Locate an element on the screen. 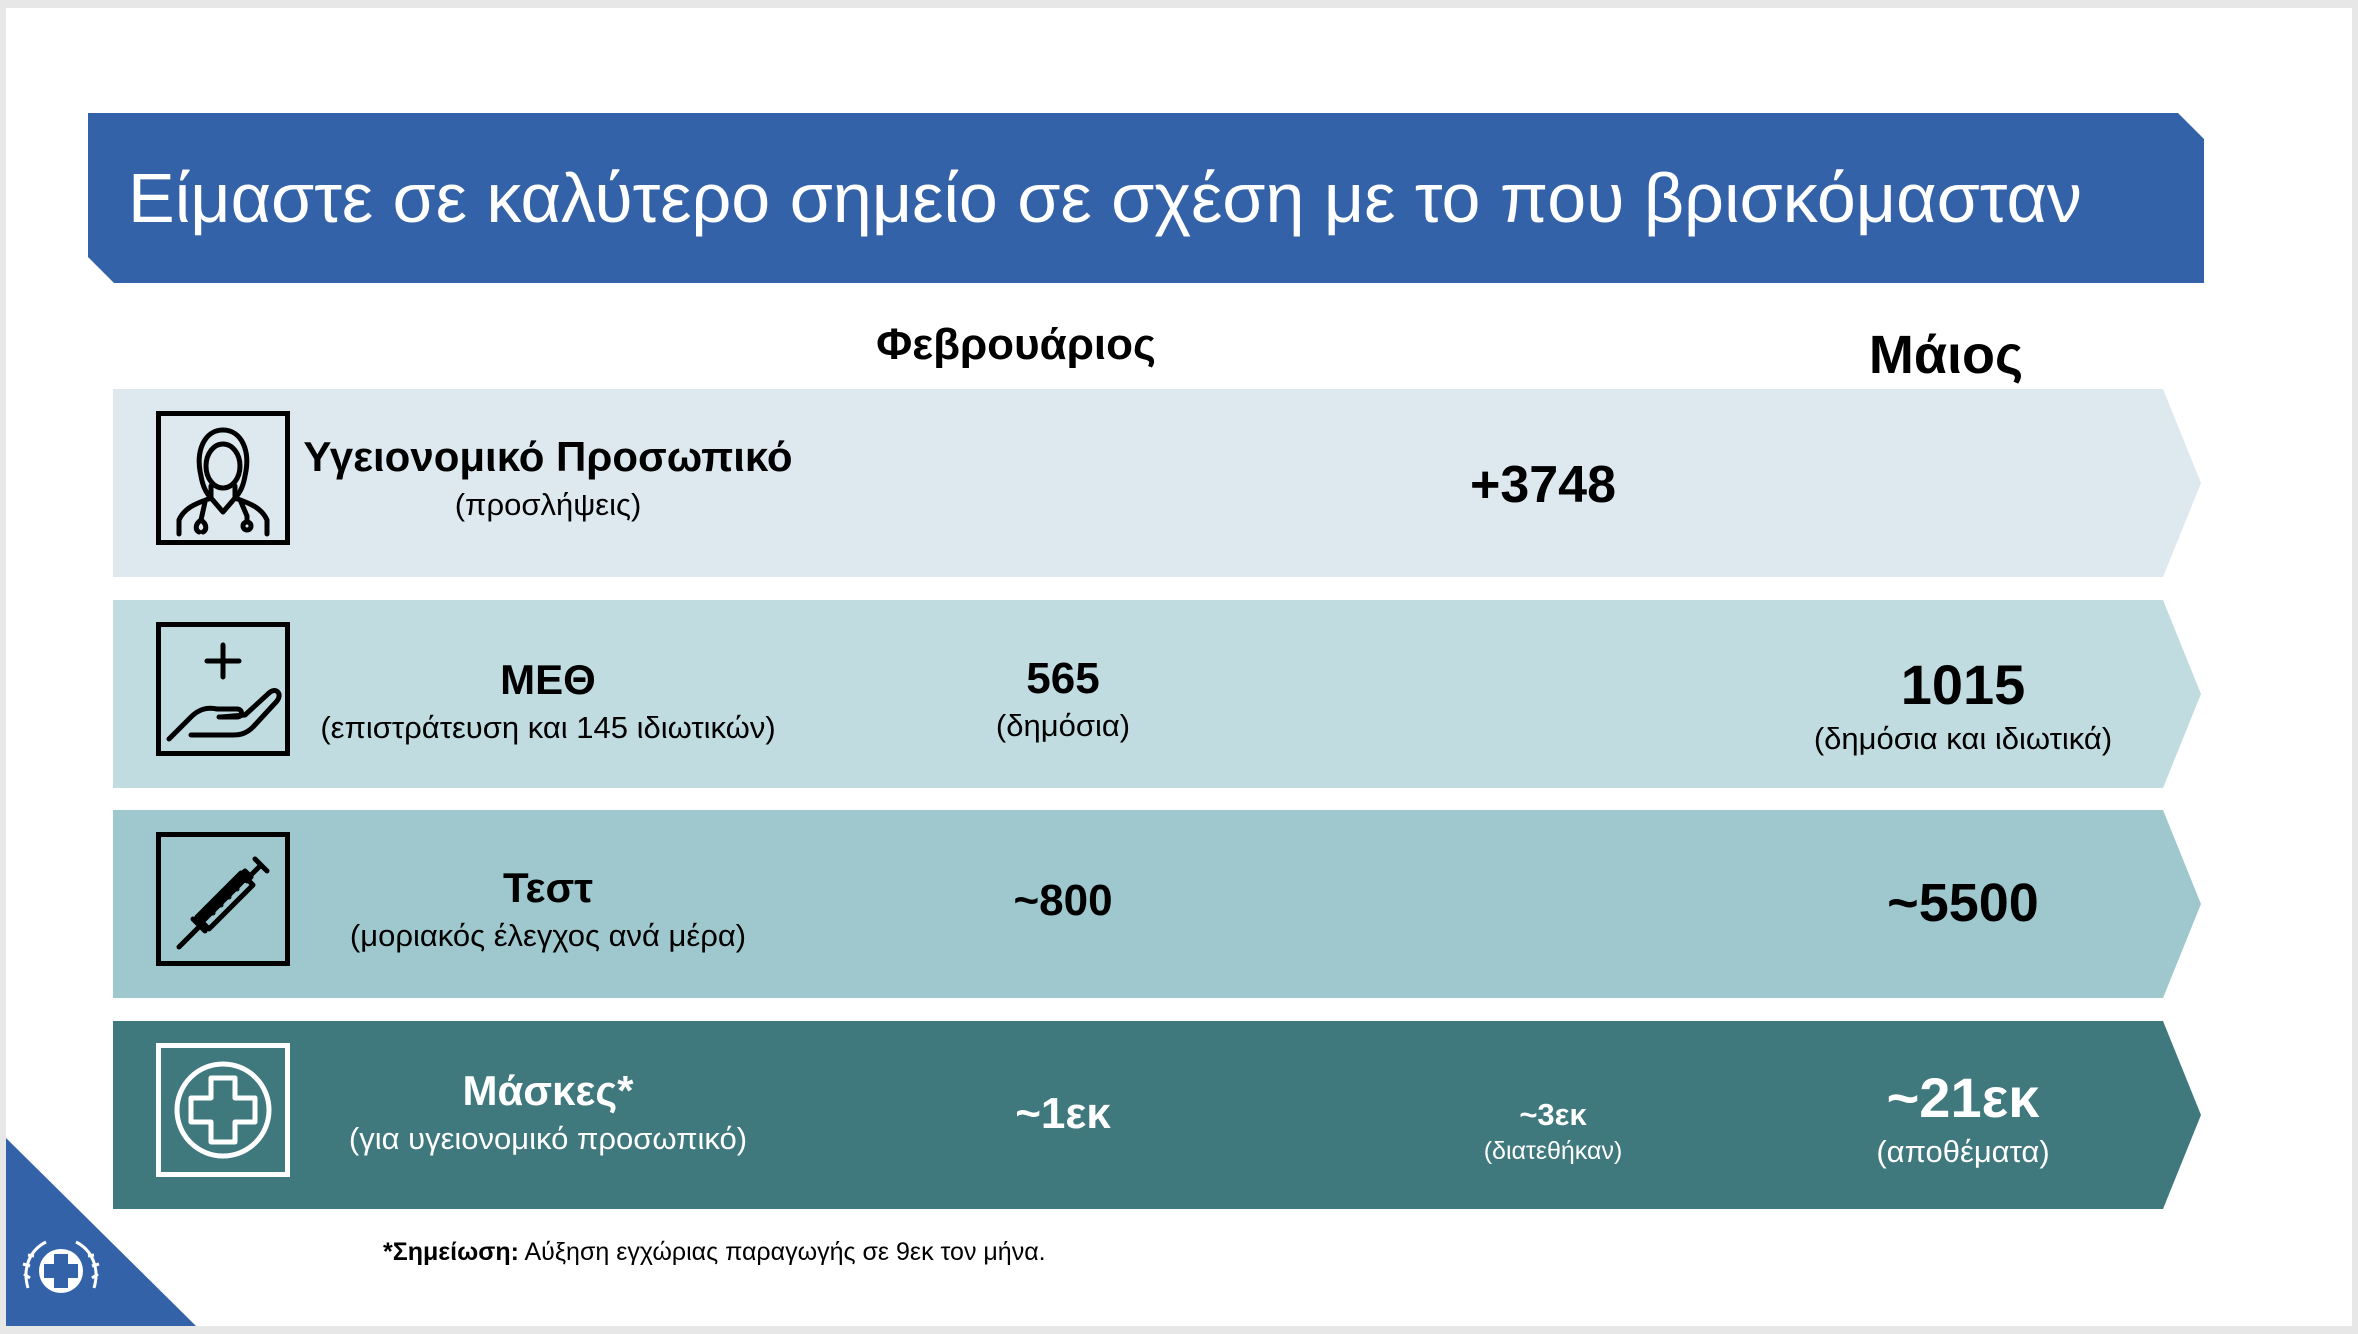 The image size is (2358, 1334). column-header-may: Μάιος is located at coordinates (1946, 355).